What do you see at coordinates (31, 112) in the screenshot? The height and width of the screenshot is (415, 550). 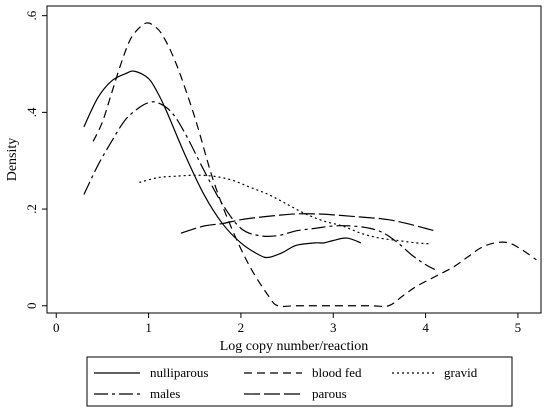 I see `y-tick-label: .4` at bounding box center [31, 112].